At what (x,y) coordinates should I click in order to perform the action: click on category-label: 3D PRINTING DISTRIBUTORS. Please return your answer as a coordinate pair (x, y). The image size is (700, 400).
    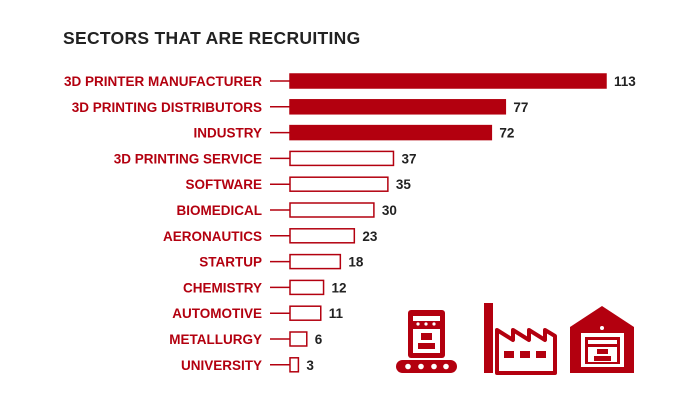
    Looking at the image, I should click on (167, 107).